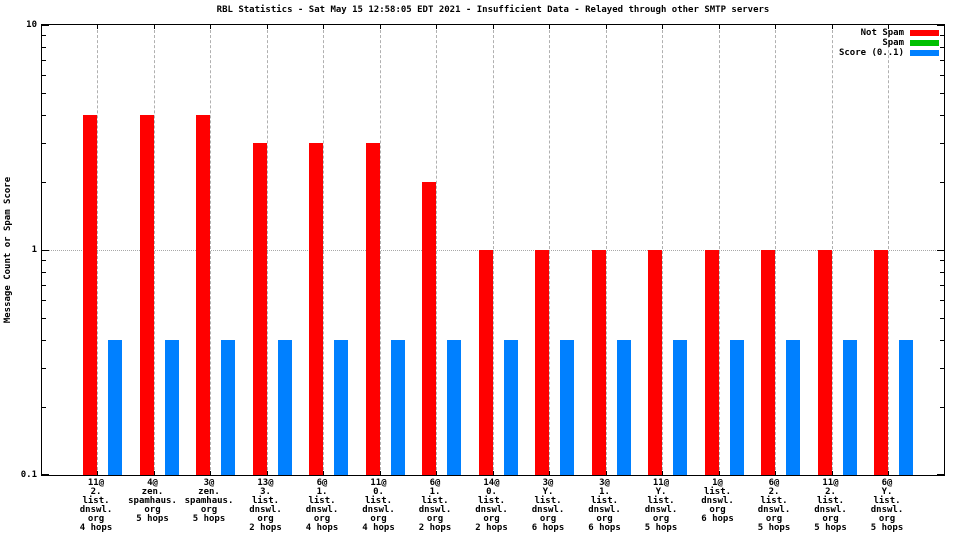  What do you see at coordinates (491, 505) in the screenshot?
I see `x-category-label: 14@ 0. list. dnswl. org 2 hops` at bounding box center [491, 505].